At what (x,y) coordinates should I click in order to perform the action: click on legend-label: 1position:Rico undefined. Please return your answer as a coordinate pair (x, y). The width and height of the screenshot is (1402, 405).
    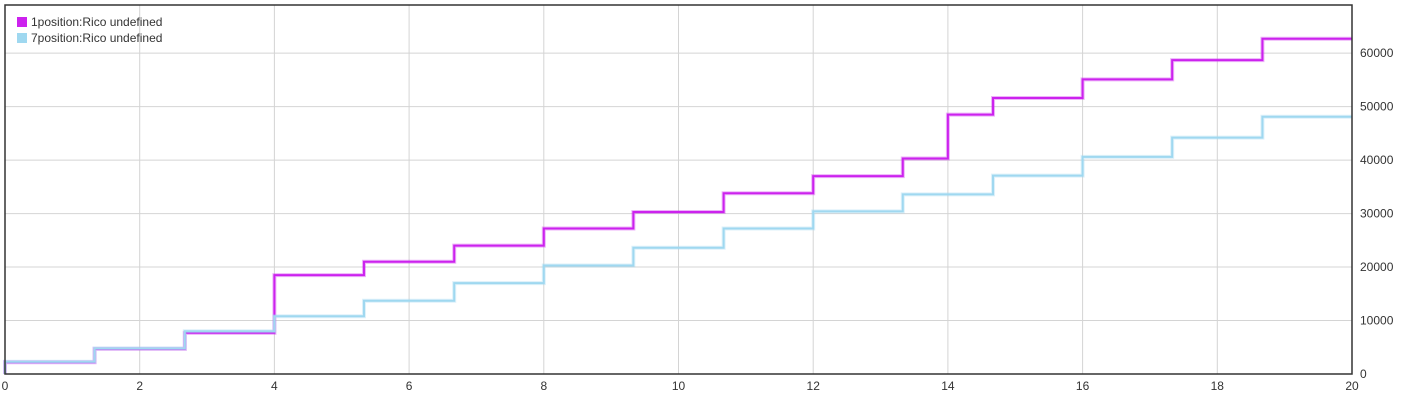
    Looking at the image, I should click on (96, 22).